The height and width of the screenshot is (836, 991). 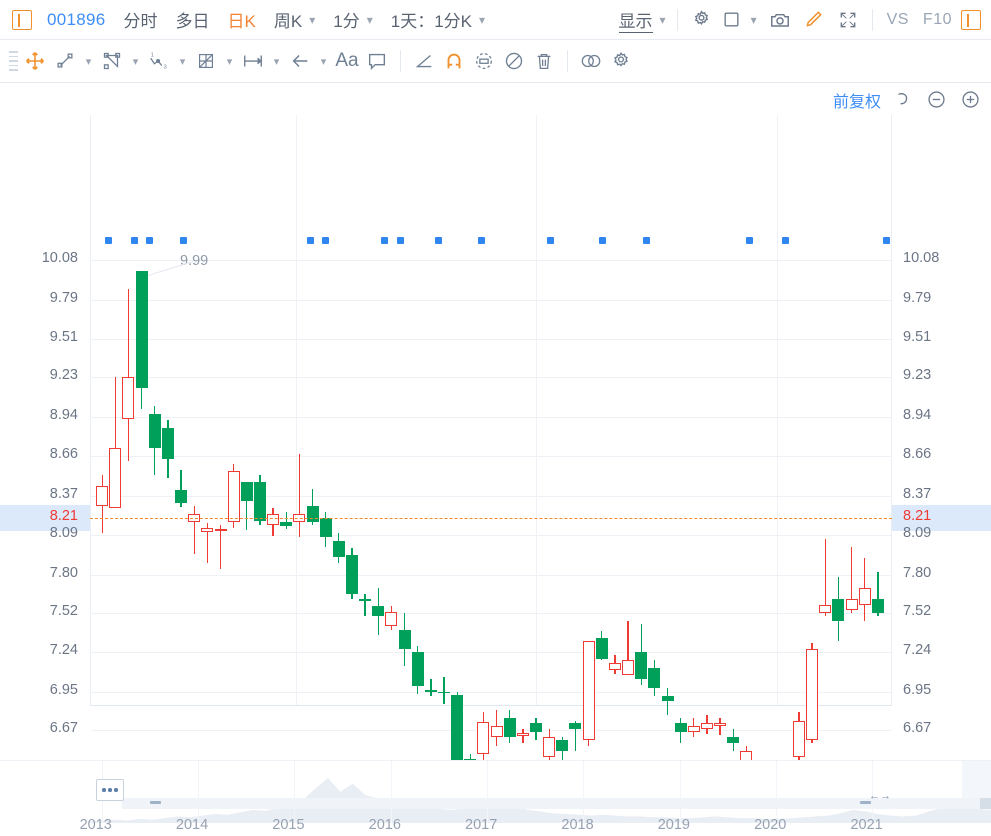 I want to click on angle-icon, so click(x=424, y=61).